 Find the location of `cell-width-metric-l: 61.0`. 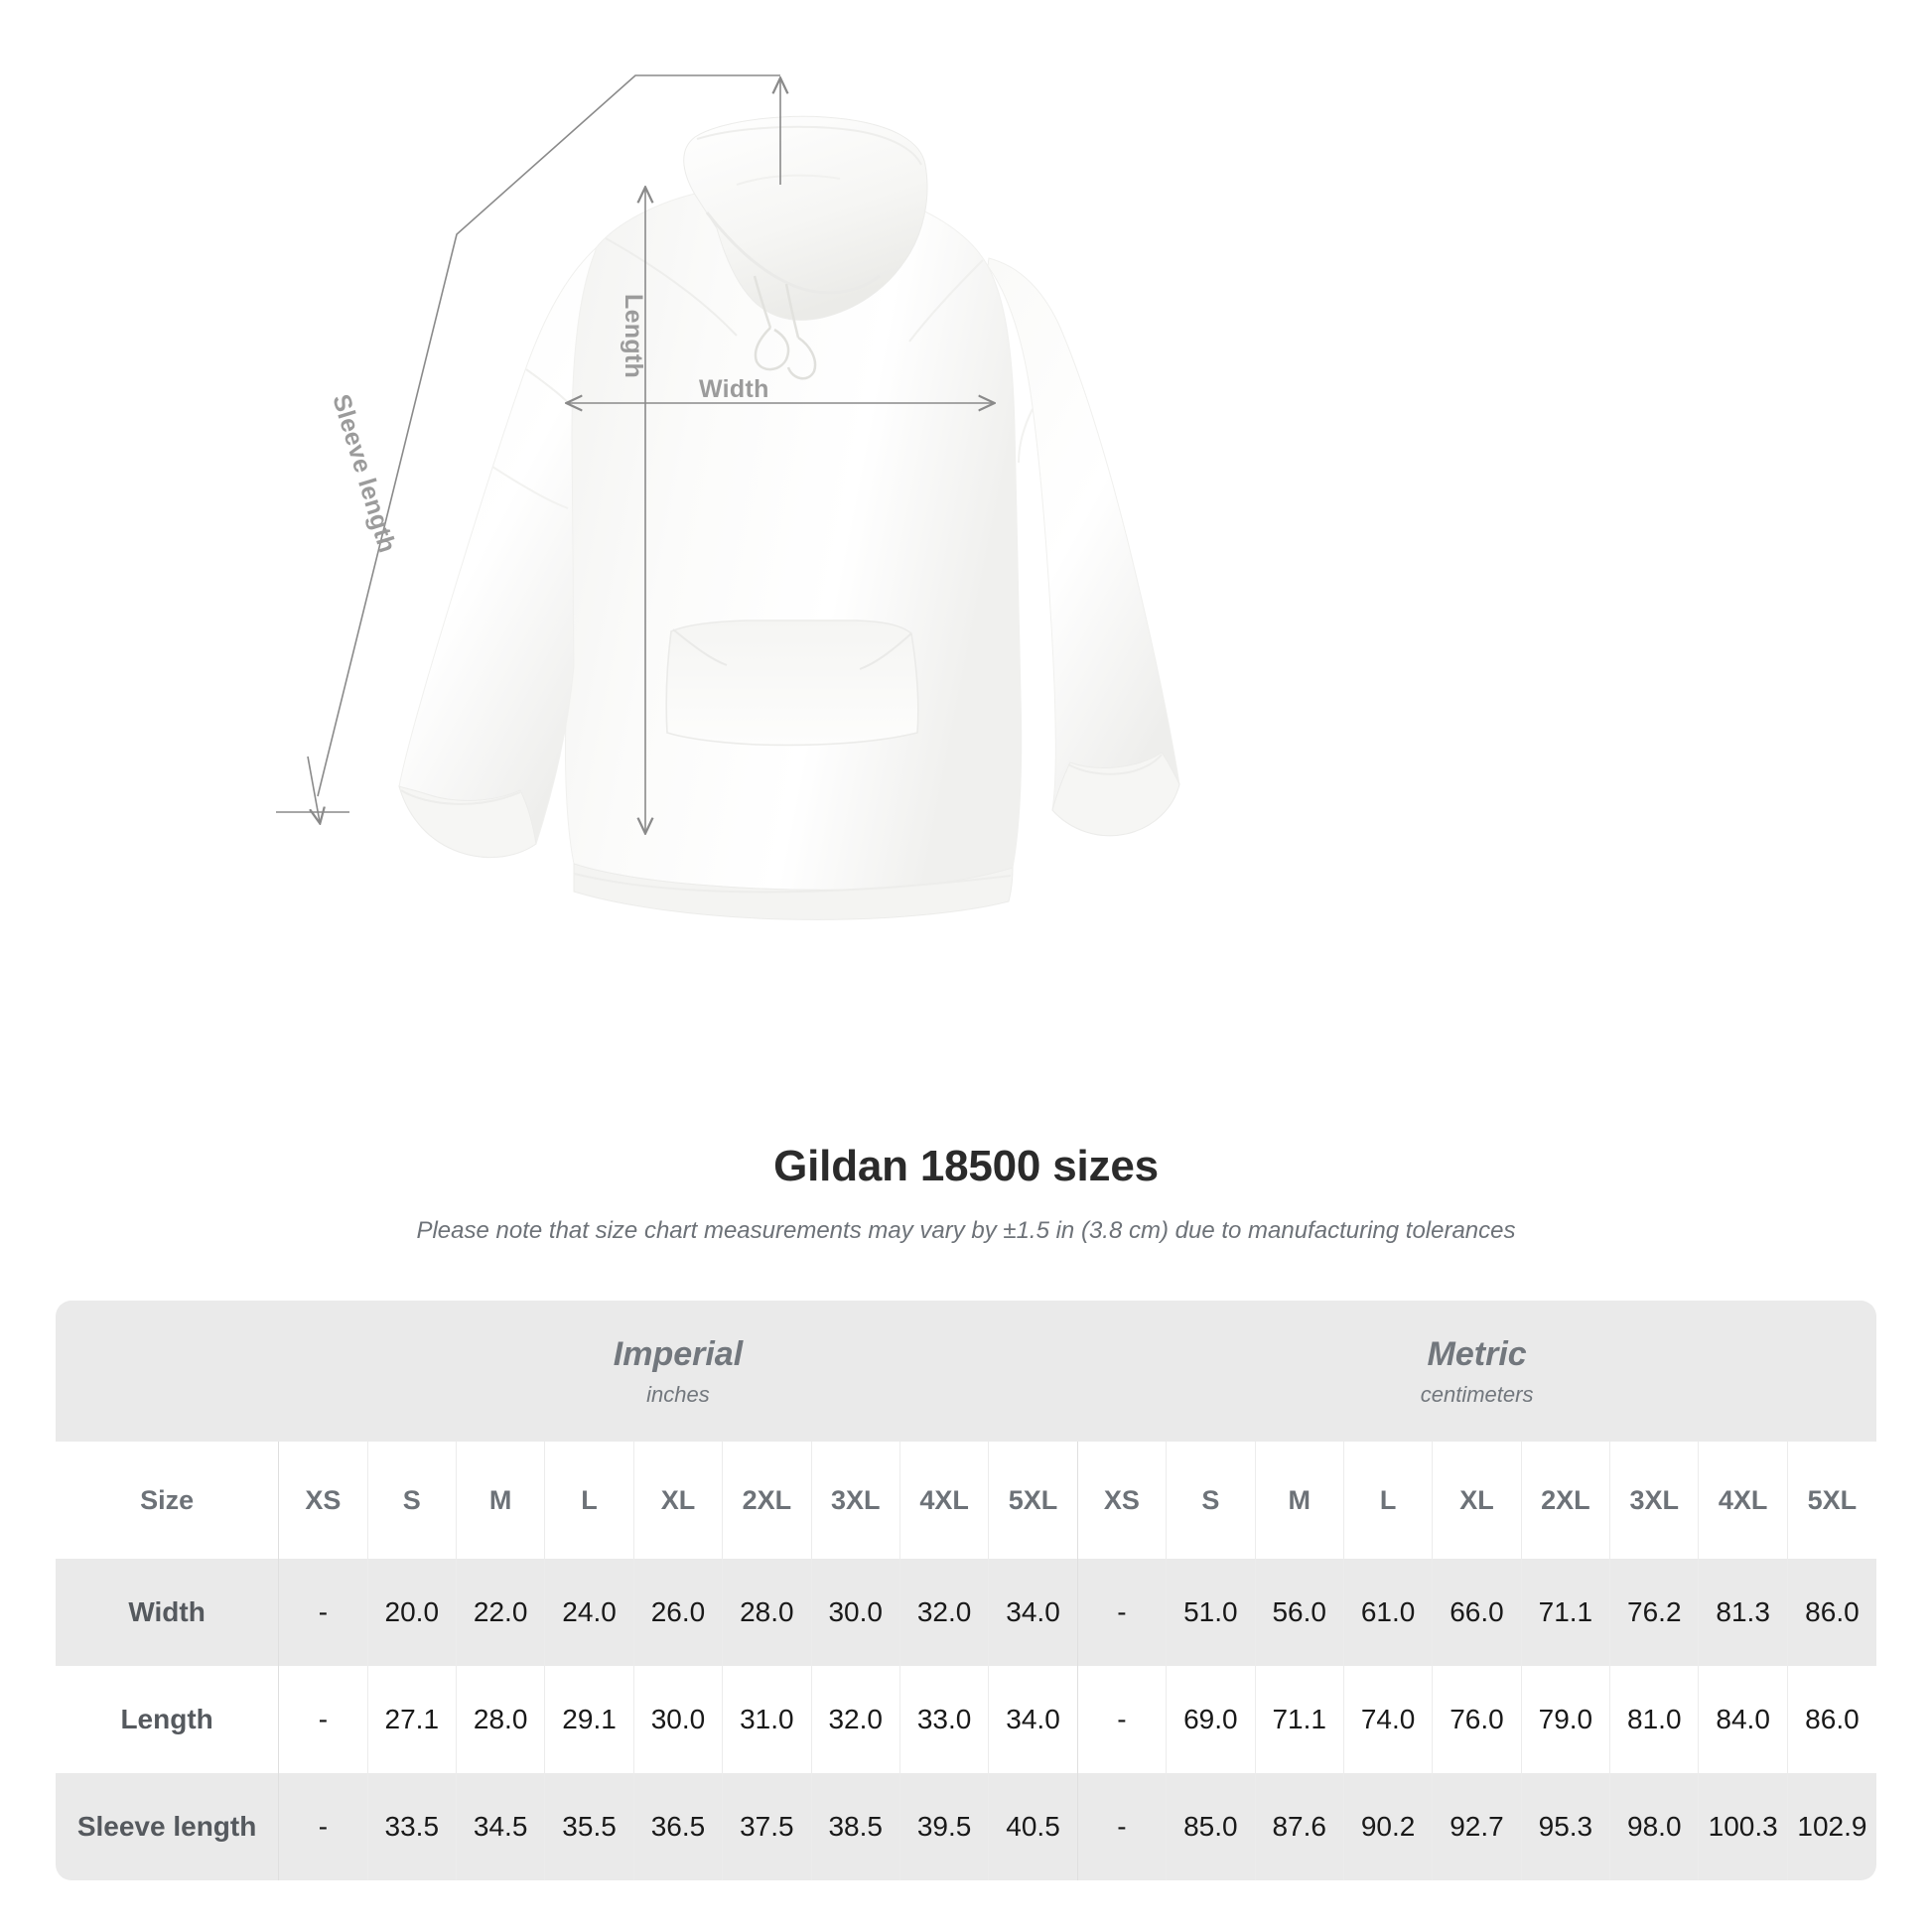

cell-width-metric-l: 61.0 is located at coordinates (1387, 1613).